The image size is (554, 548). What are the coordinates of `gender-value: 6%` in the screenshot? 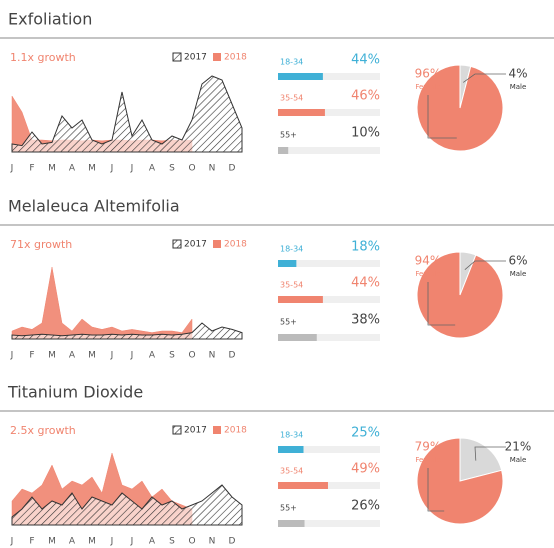 It's located at (517, 261).